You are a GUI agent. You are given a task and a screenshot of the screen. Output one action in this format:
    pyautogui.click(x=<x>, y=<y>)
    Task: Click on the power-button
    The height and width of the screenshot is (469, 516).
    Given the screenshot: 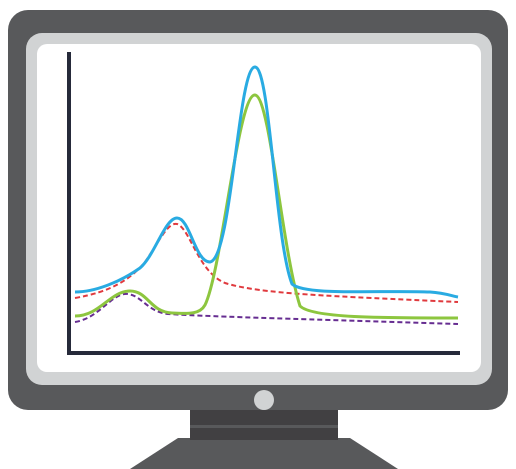 What is the action you would take?
    pyautogui.click(x=264, y=400)
    